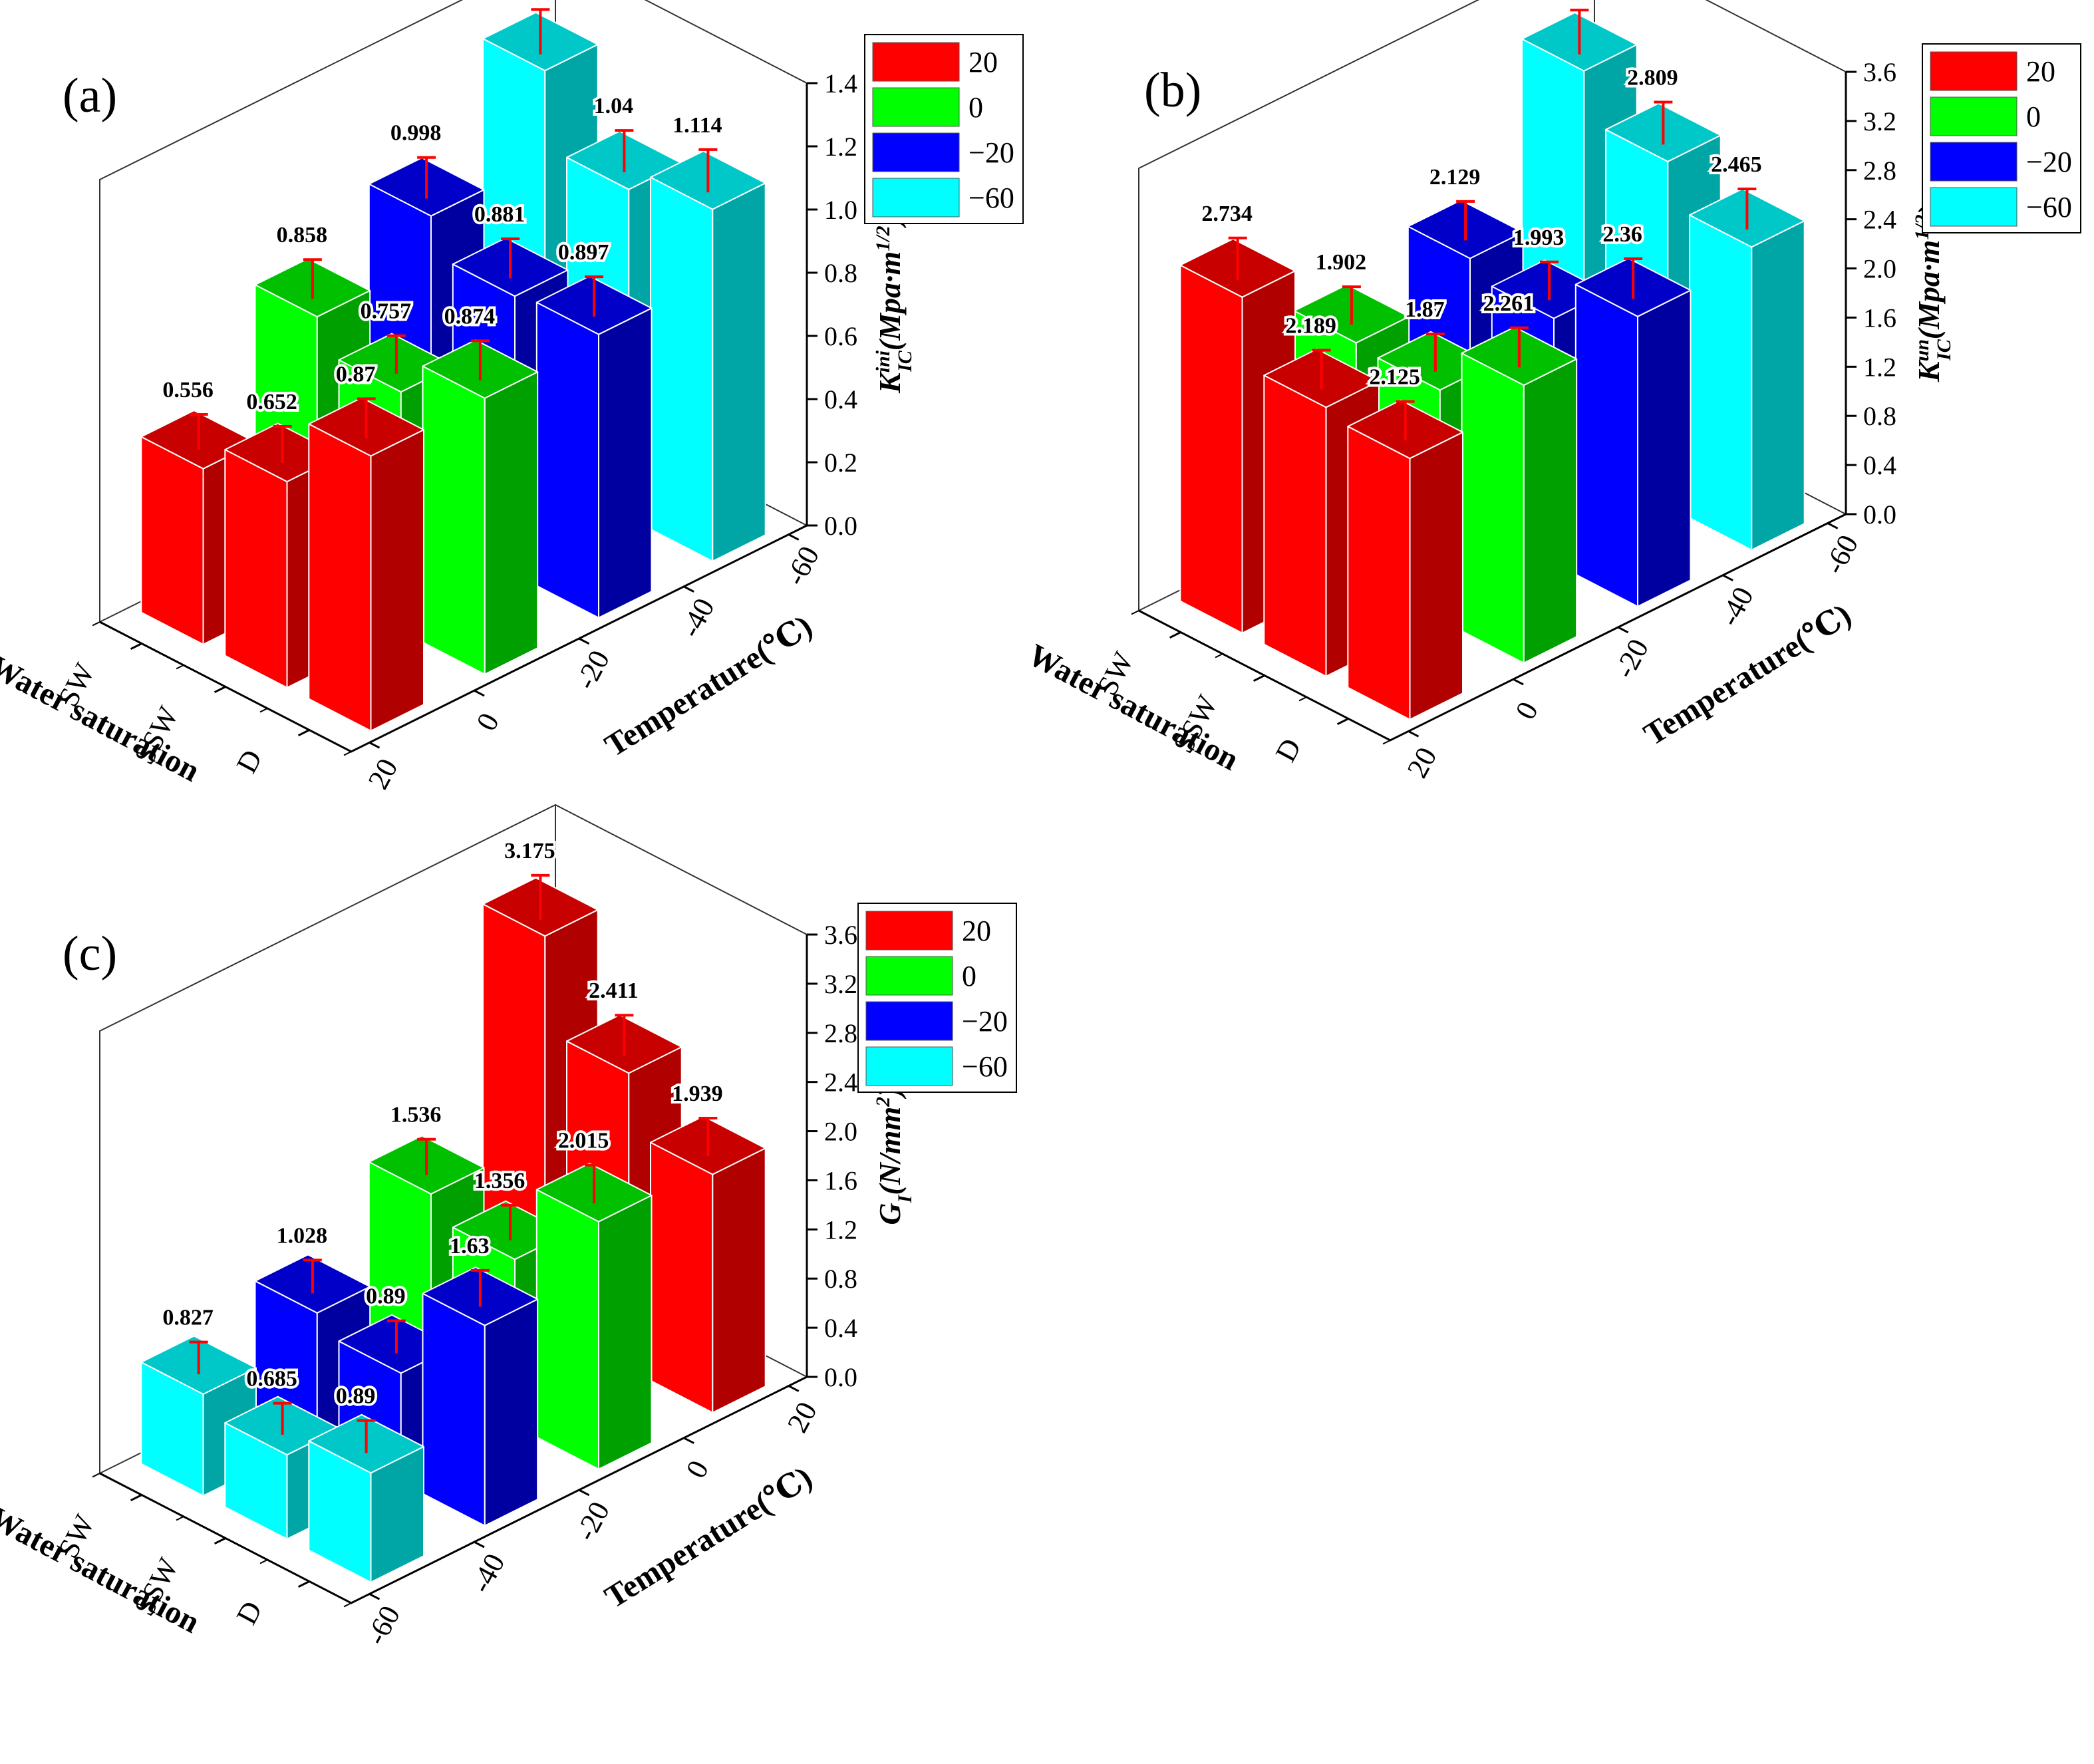 This screenshot has height=1764, width=2094. What do you see at coordinates (1455, 177) in the screenshot?
I see `data-label: 2.129` at bounding box center [1455, 177].